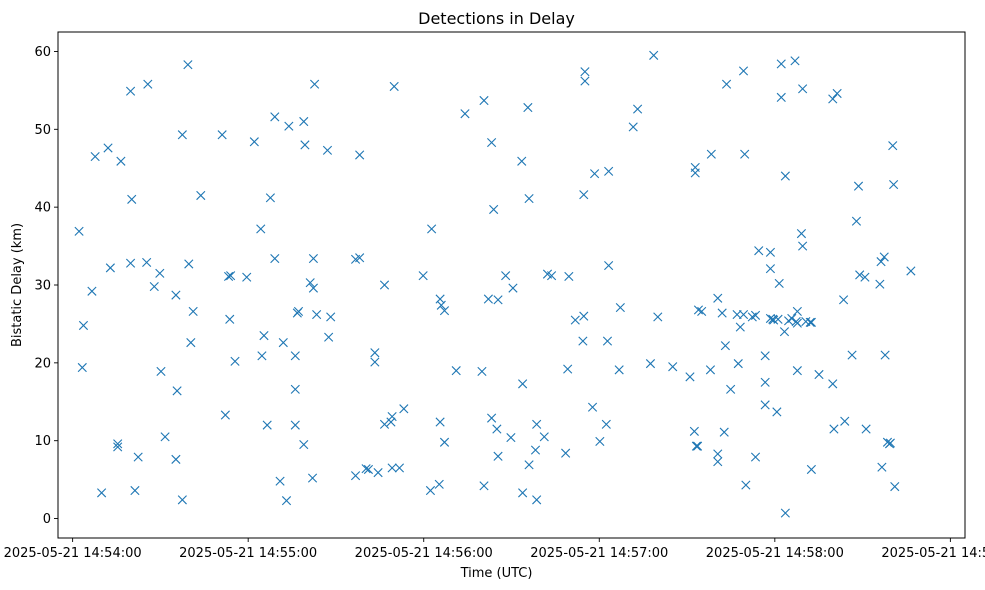 Image resolution: width=985 pixels, height=590 pixels. Describe the element at coordinates (42, 363) in the screenshot. I see `y-tick-label: 20` at that location.